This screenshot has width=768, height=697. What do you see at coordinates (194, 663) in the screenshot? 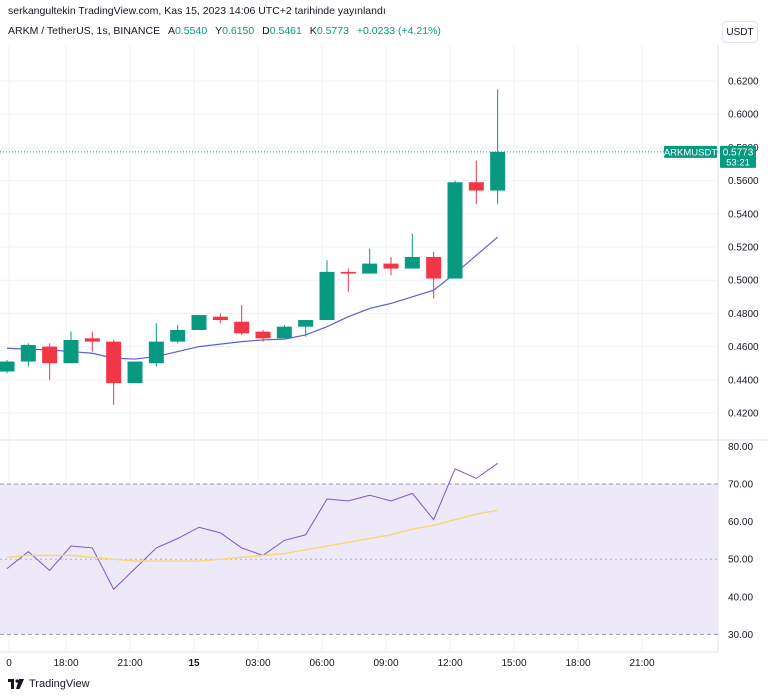
I see `time-tick-label: 15` at bounding box center [194, 663].